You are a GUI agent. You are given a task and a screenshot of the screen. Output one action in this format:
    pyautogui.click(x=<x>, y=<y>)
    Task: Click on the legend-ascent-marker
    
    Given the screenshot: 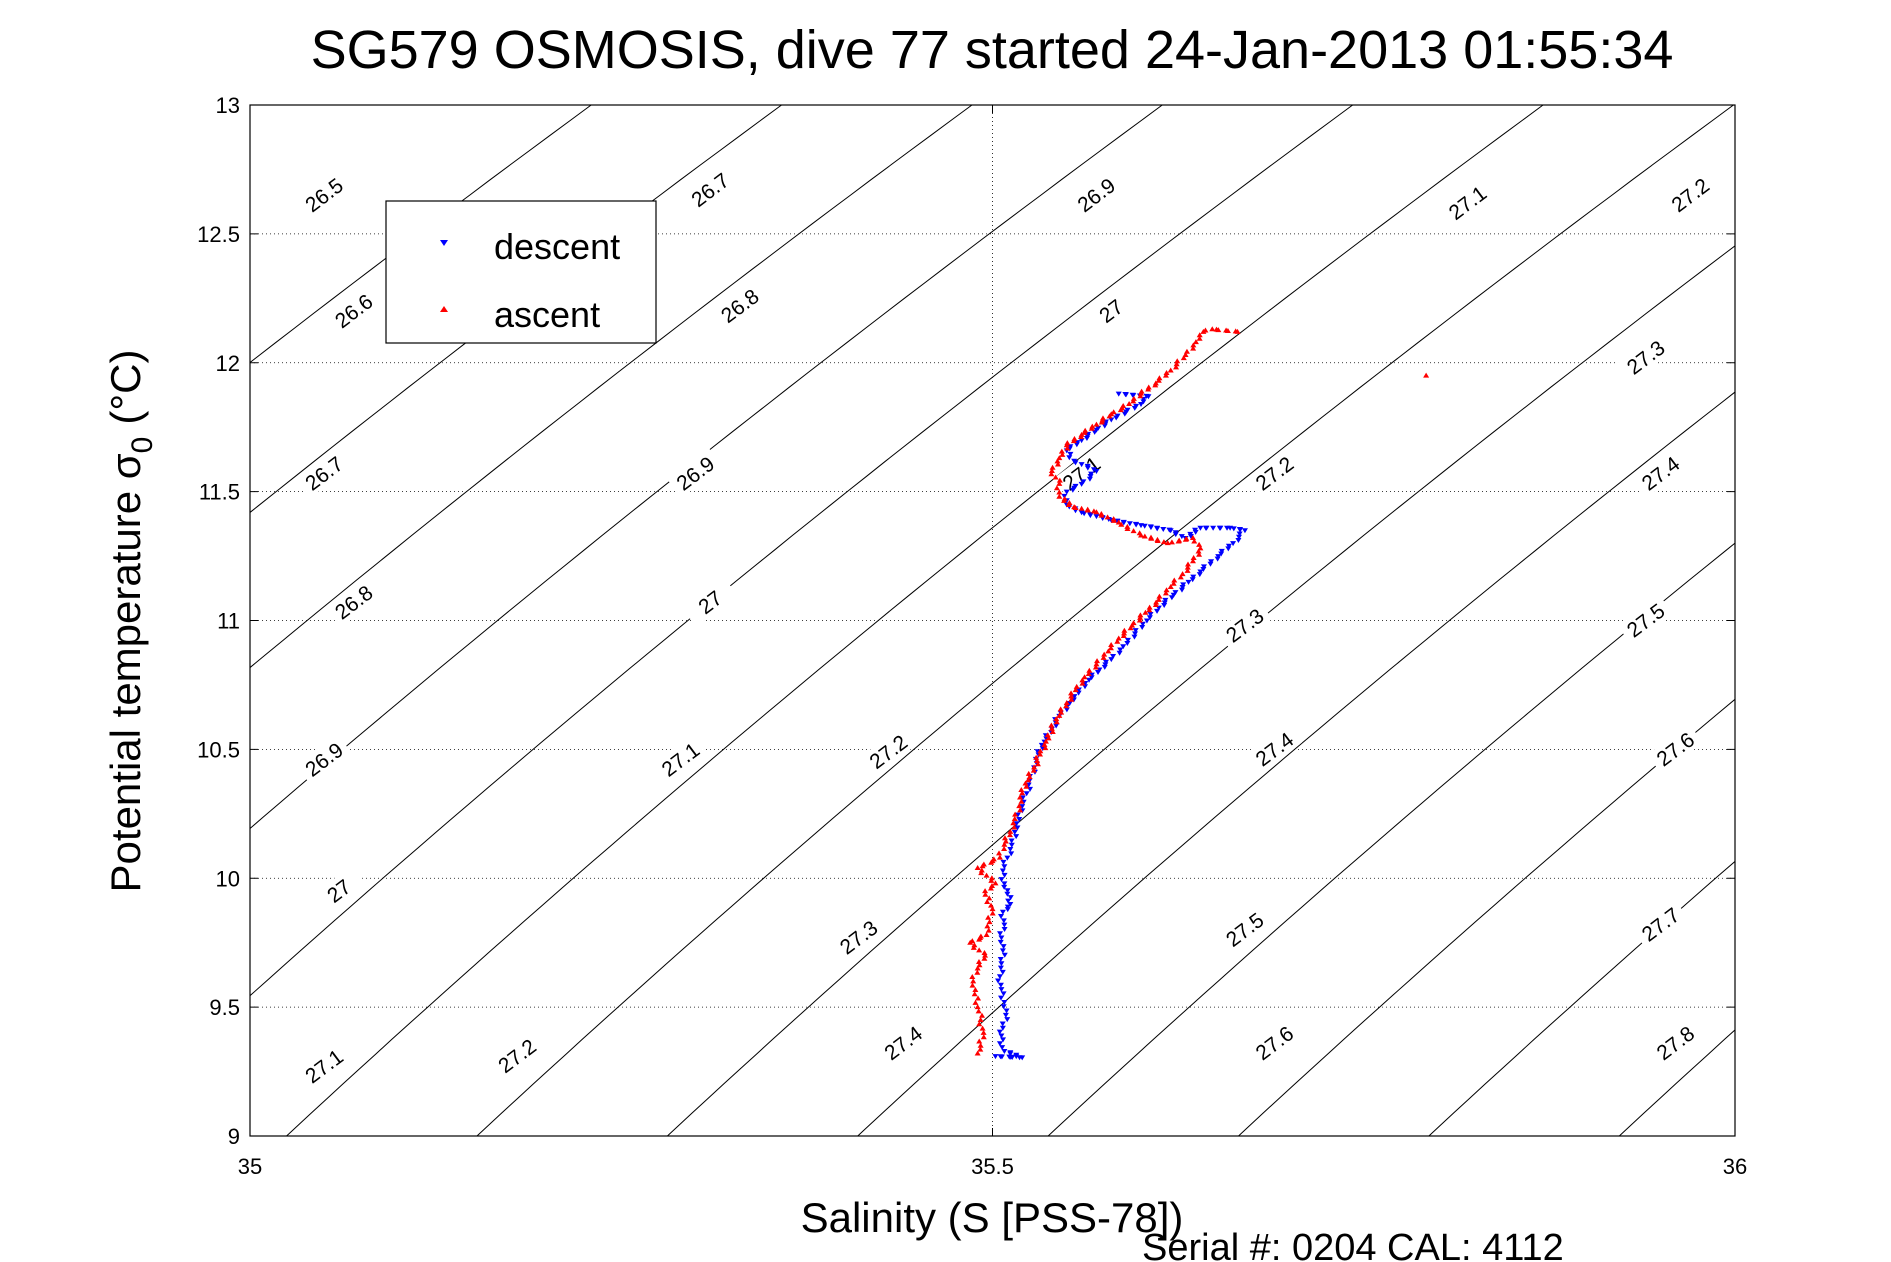 What is the action you would take?
    pyautogui.click(x=444, y=309)
    